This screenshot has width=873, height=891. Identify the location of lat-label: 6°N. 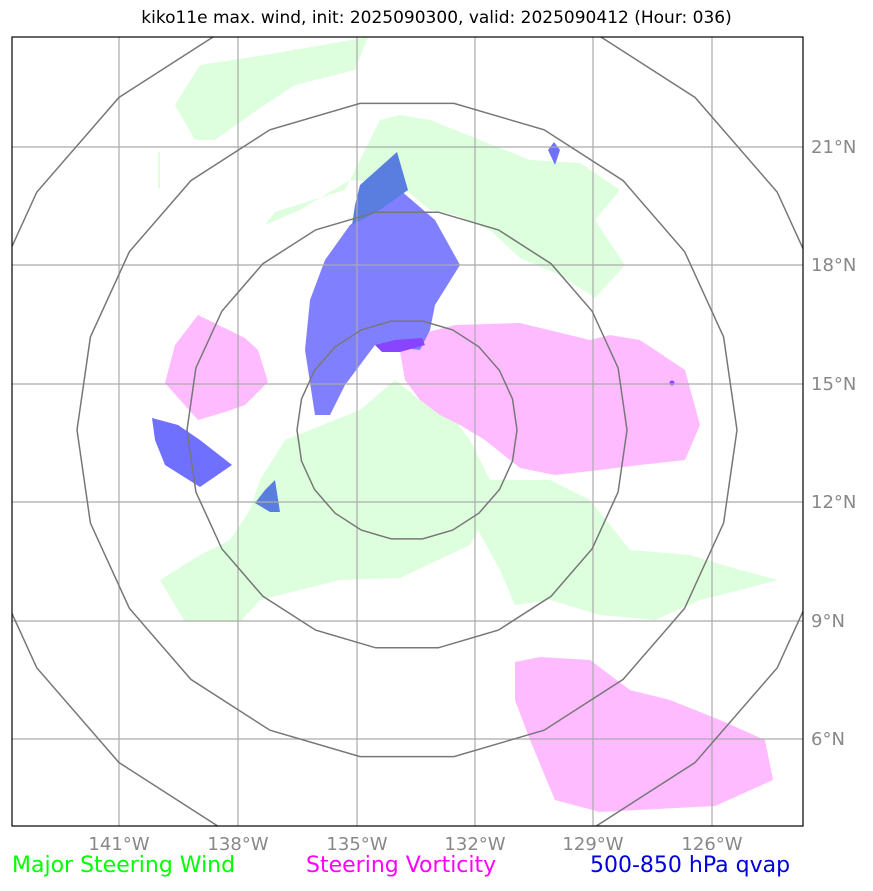
(828, 739).